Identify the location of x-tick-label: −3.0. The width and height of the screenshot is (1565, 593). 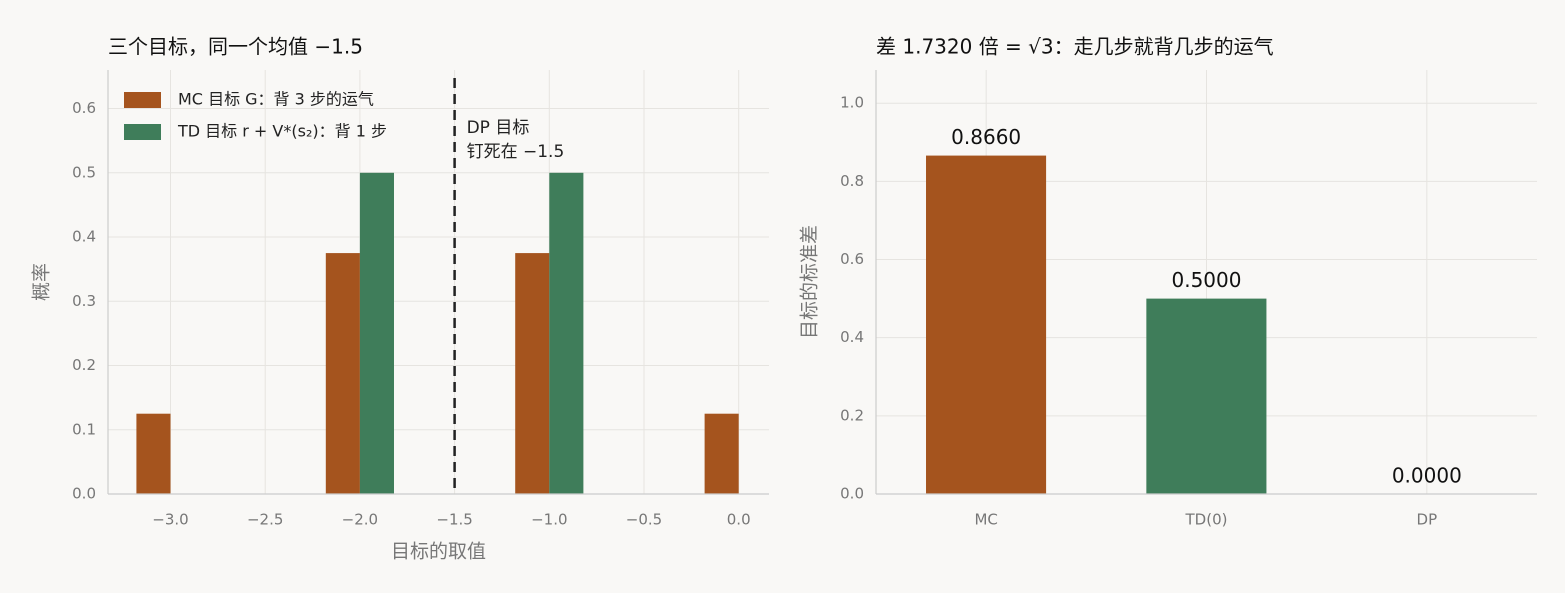
(170, 520).